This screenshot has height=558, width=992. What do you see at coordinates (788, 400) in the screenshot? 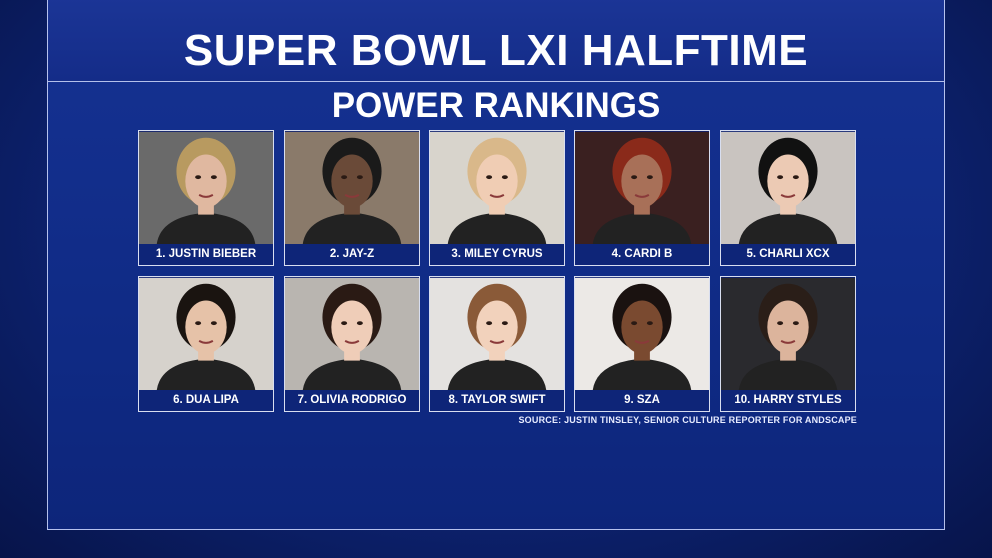
I see `ranking-label: 10. HARRY STYLES` at bounding box center [788, 400].